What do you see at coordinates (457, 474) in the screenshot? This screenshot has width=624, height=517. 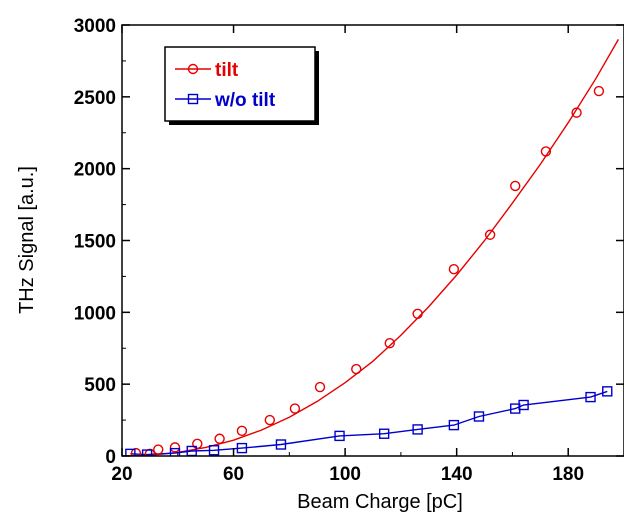 I see `x-tick-label: 140` at bounding box center [457, 474].